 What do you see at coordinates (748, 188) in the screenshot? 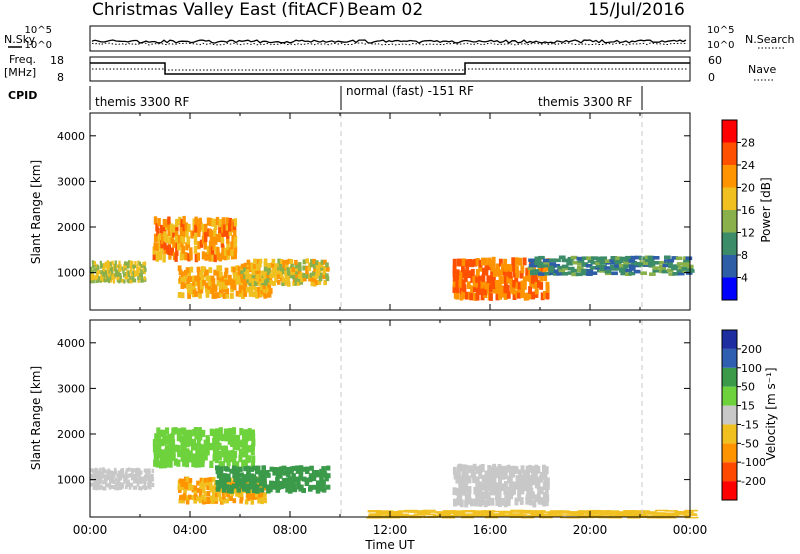
I see `colorbar-tick-label: 20` at bounding box center [748, 188].